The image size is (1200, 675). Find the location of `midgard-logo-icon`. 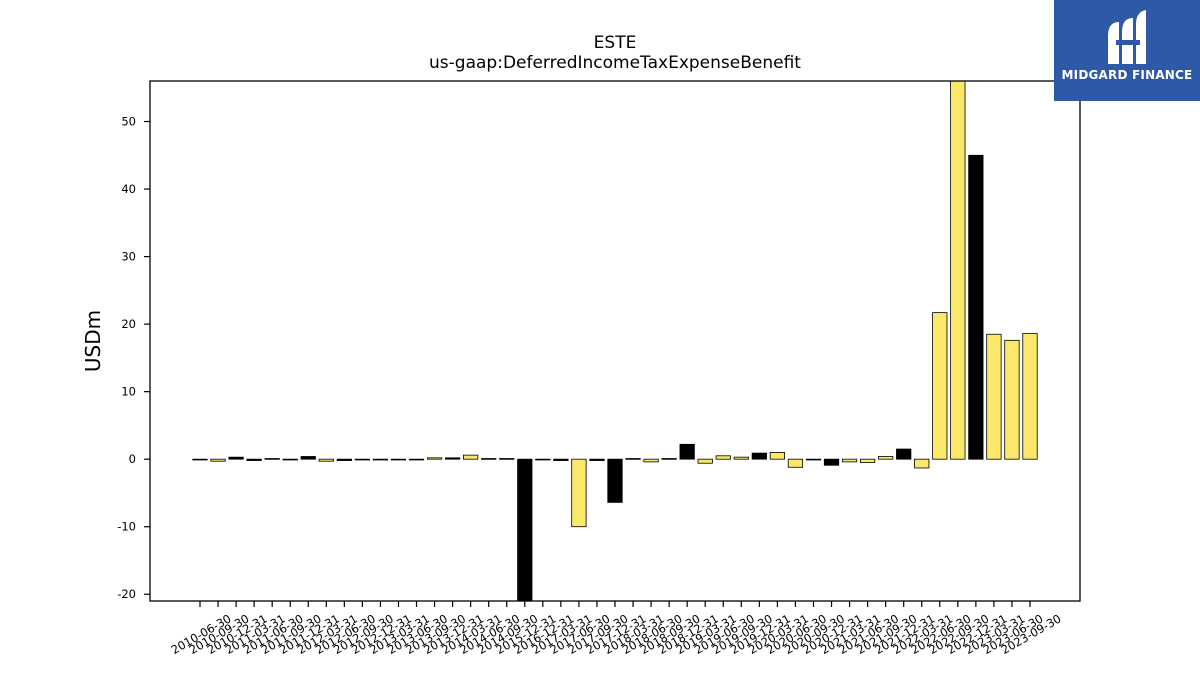

midgard-logo-icon is located at coordinates (1127, 37).